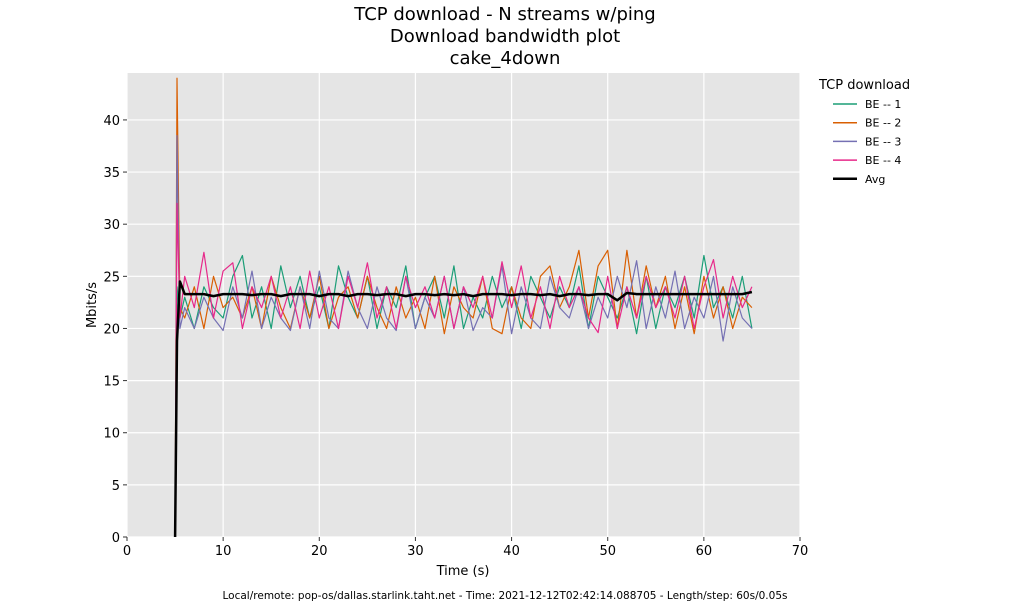 This screenshot has height=606, width=1009. I want to click on legend-title: TCP download, so click(864, 85).